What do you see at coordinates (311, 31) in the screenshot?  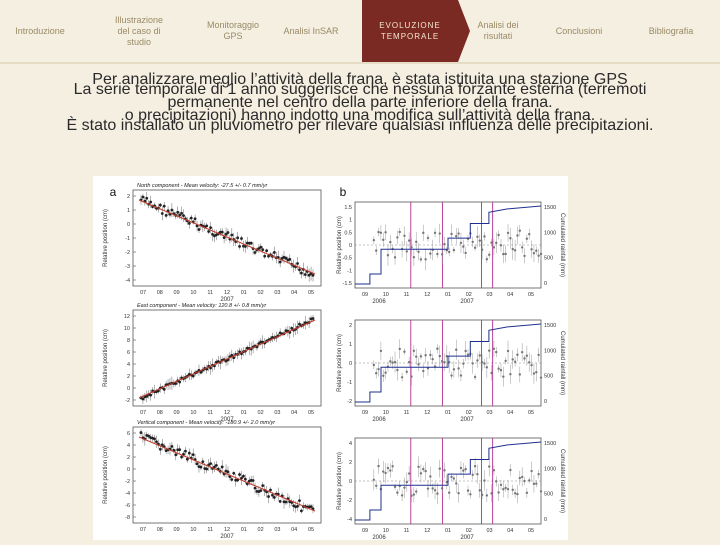 I see `tab-4: Analisi InSAR` at bounding box center [311, 31].